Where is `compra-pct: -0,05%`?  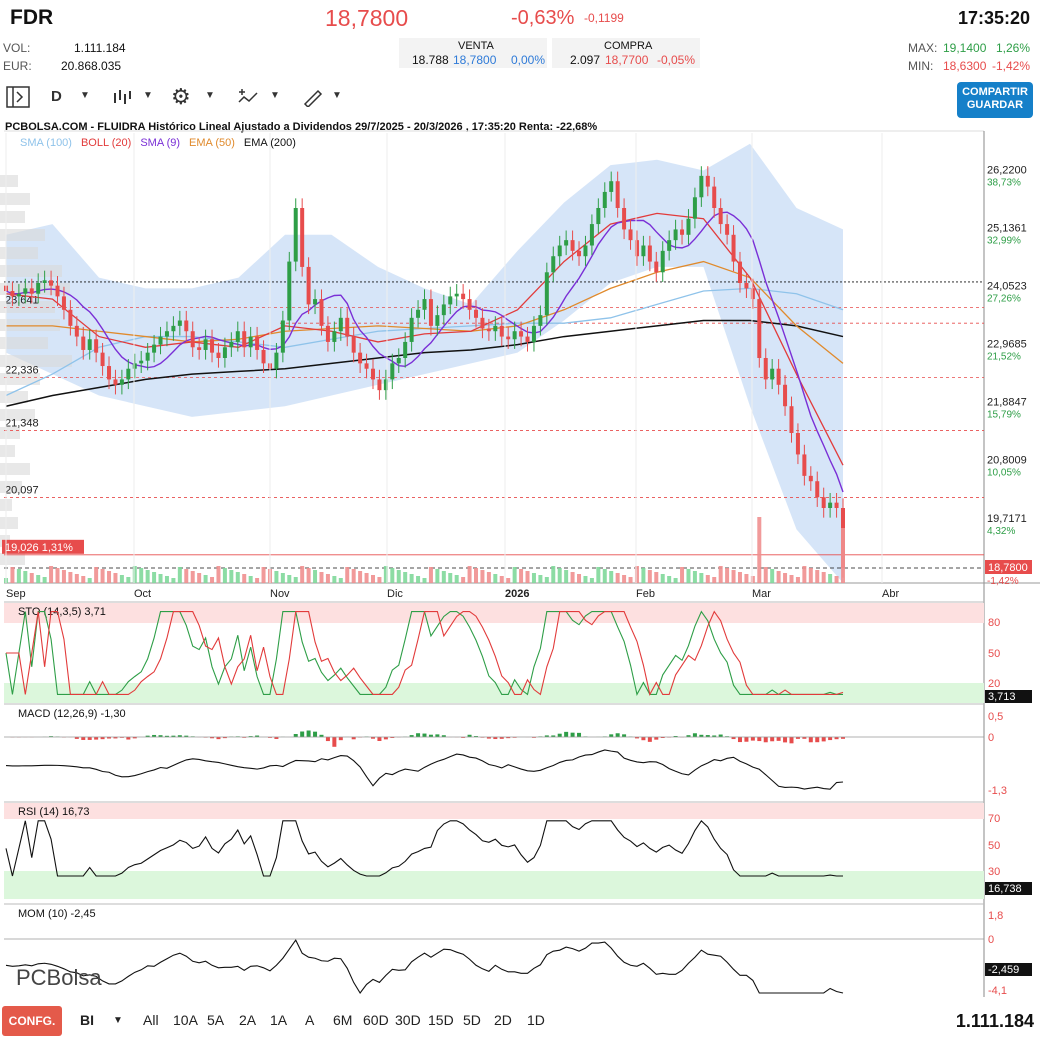 compra-pct: -0,05% is located at coordinates (676, 60).